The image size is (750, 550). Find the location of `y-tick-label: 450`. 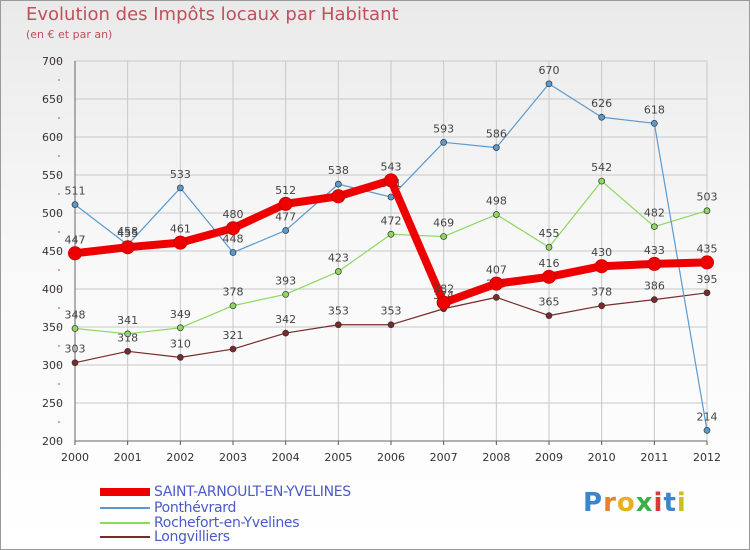

y-tick-label: 450 is located at coordinates (52, 251).